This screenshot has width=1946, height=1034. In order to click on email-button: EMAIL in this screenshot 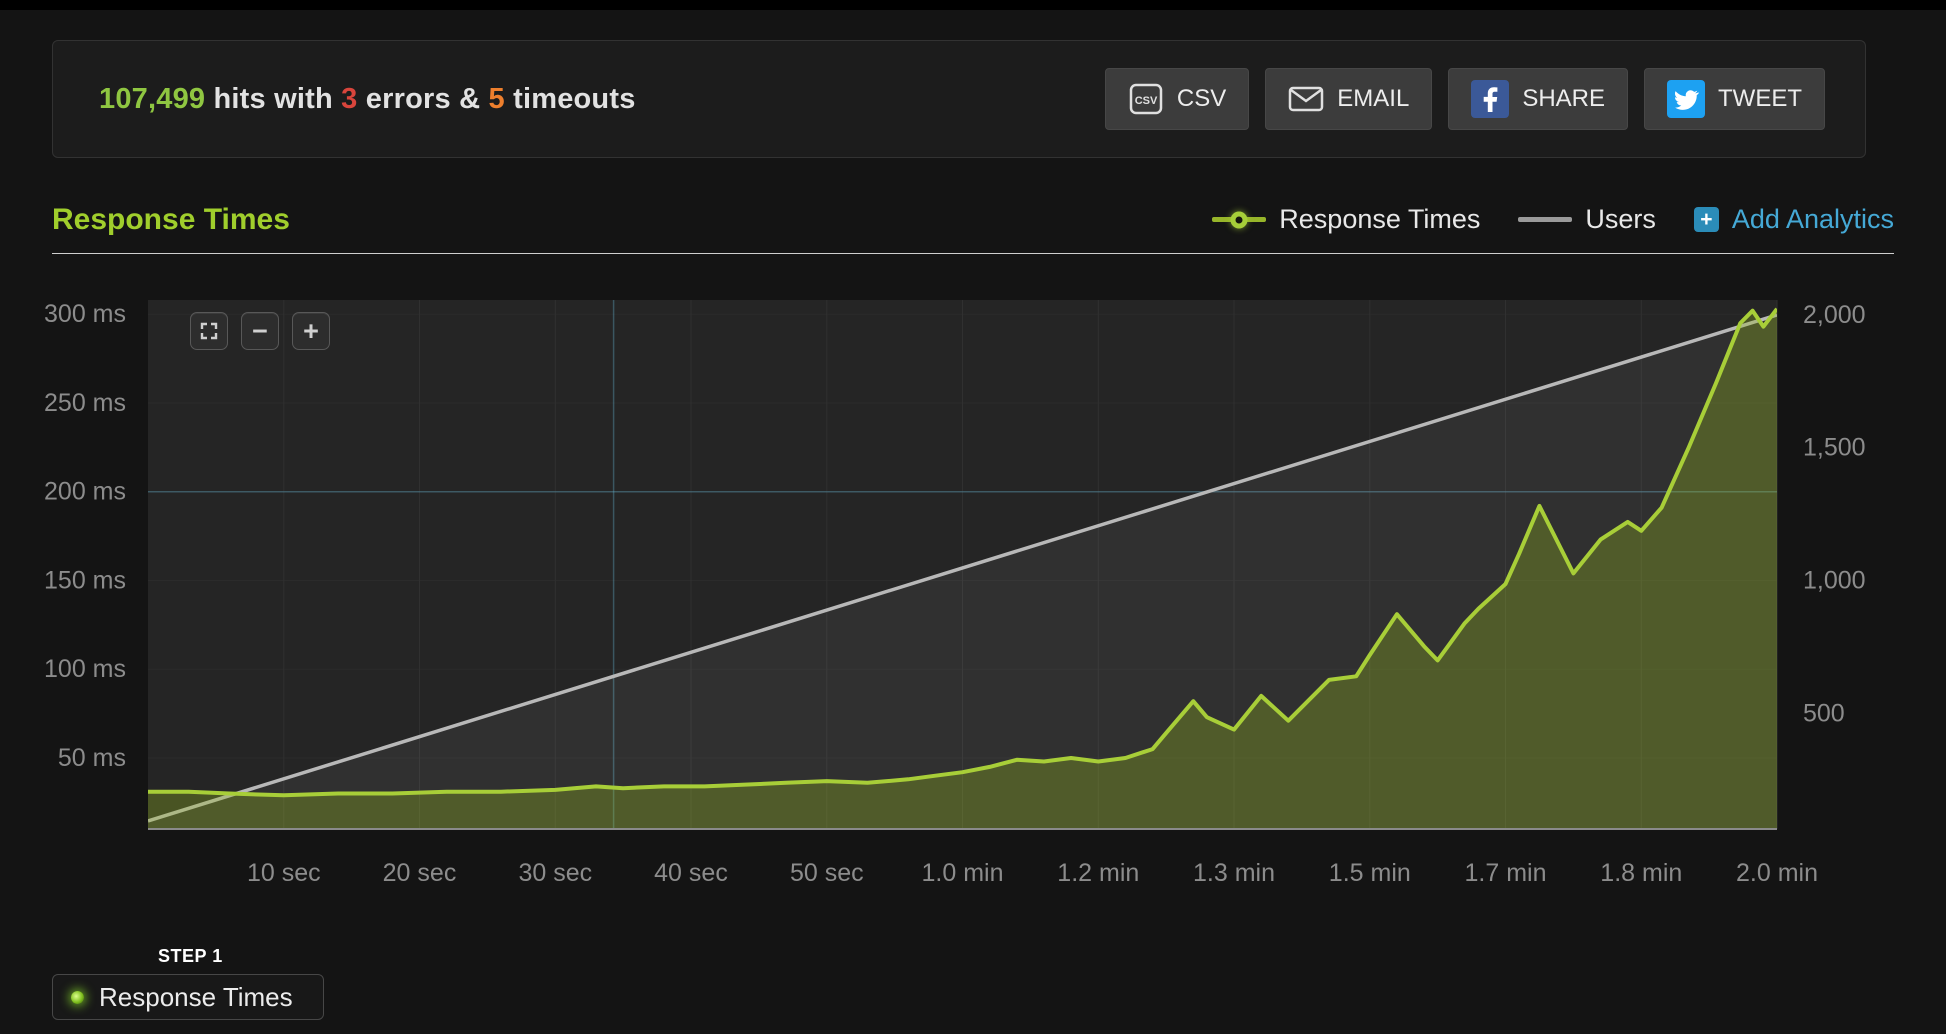, I will do `click(1349, 99)`.